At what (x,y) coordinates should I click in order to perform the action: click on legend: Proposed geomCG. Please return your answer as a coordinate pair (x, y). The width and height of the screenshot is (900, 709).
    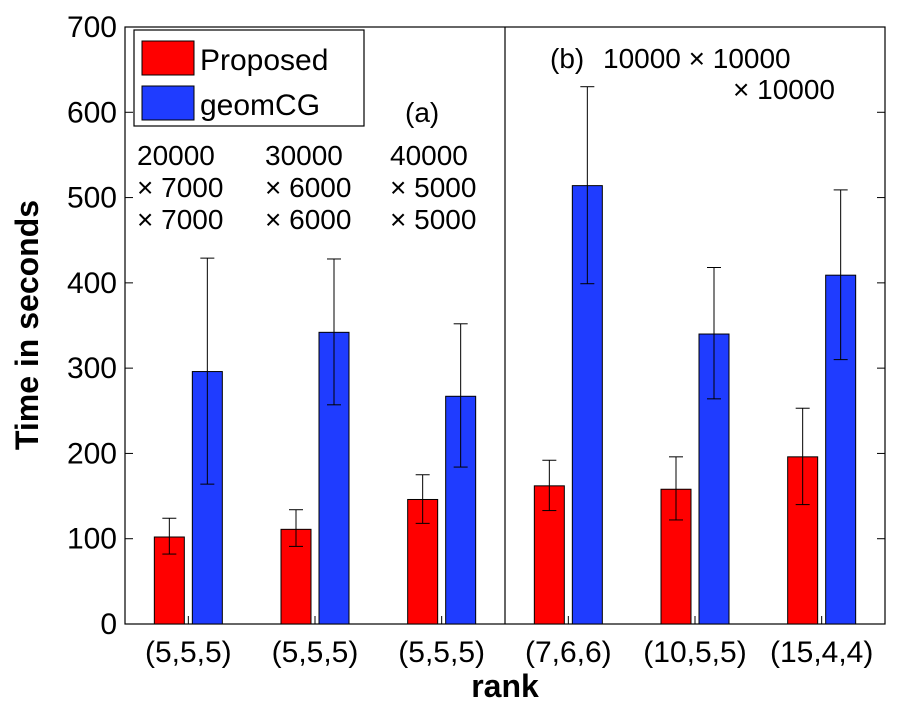
    Looking at the image, I should click on (249, 78).